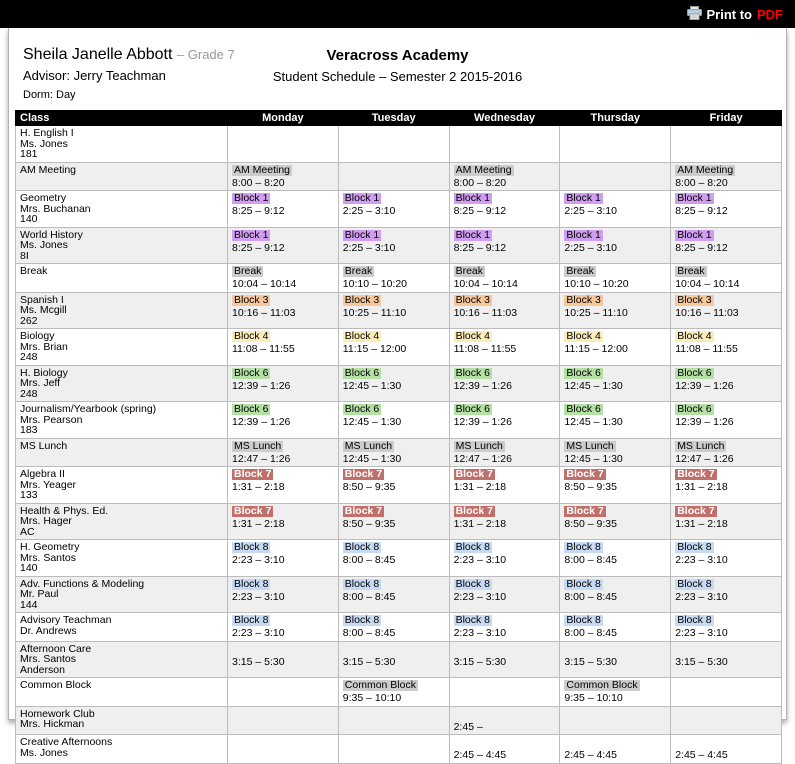 The width and height of the screenshot is (795, 764). What do you see at coordinates (393, 521) in the screenshot?
I see `schedule-cell: Block 7 8:50 – 9:35` at bounding box center [393, 521].